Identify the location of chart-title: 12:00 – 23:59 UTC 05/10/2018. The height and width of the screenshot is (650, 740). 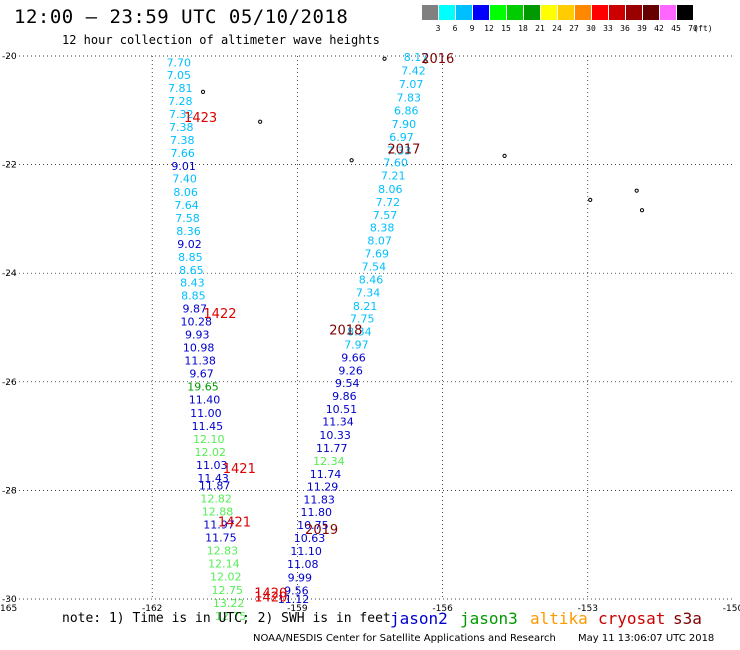
(181, 17).